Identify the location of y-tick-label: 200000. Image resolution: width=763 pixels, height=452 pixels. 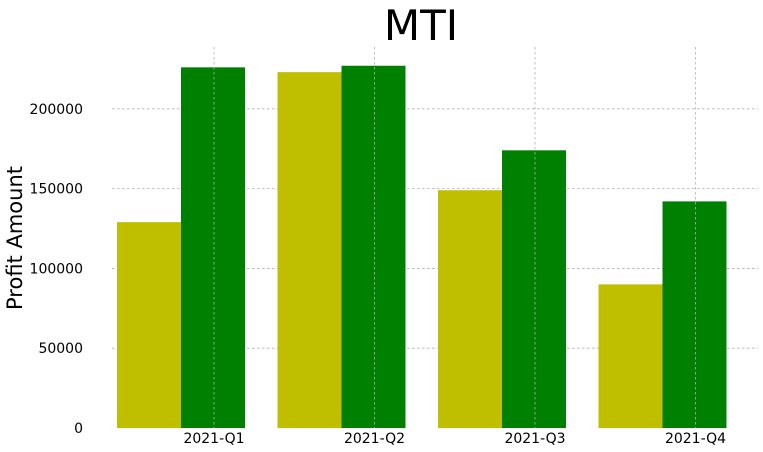
(56, 110).